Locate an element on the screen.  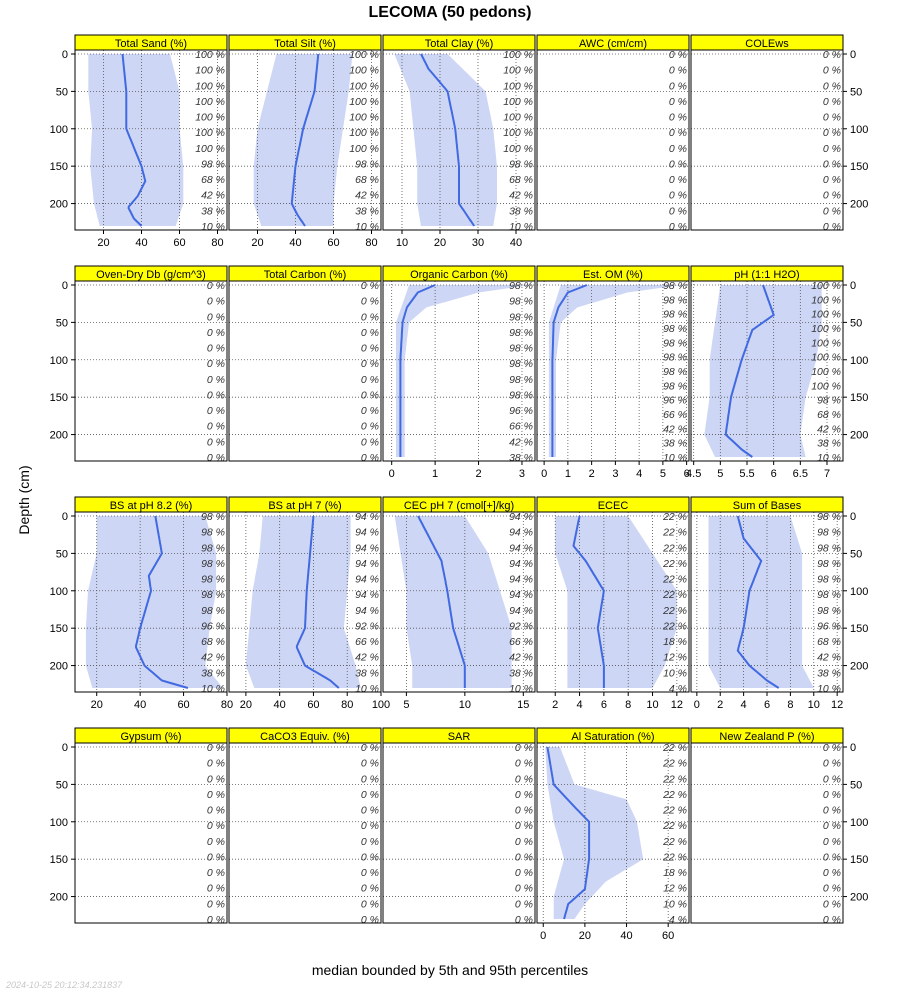
panel-label: COLEws is located at coordinates (767, 44).